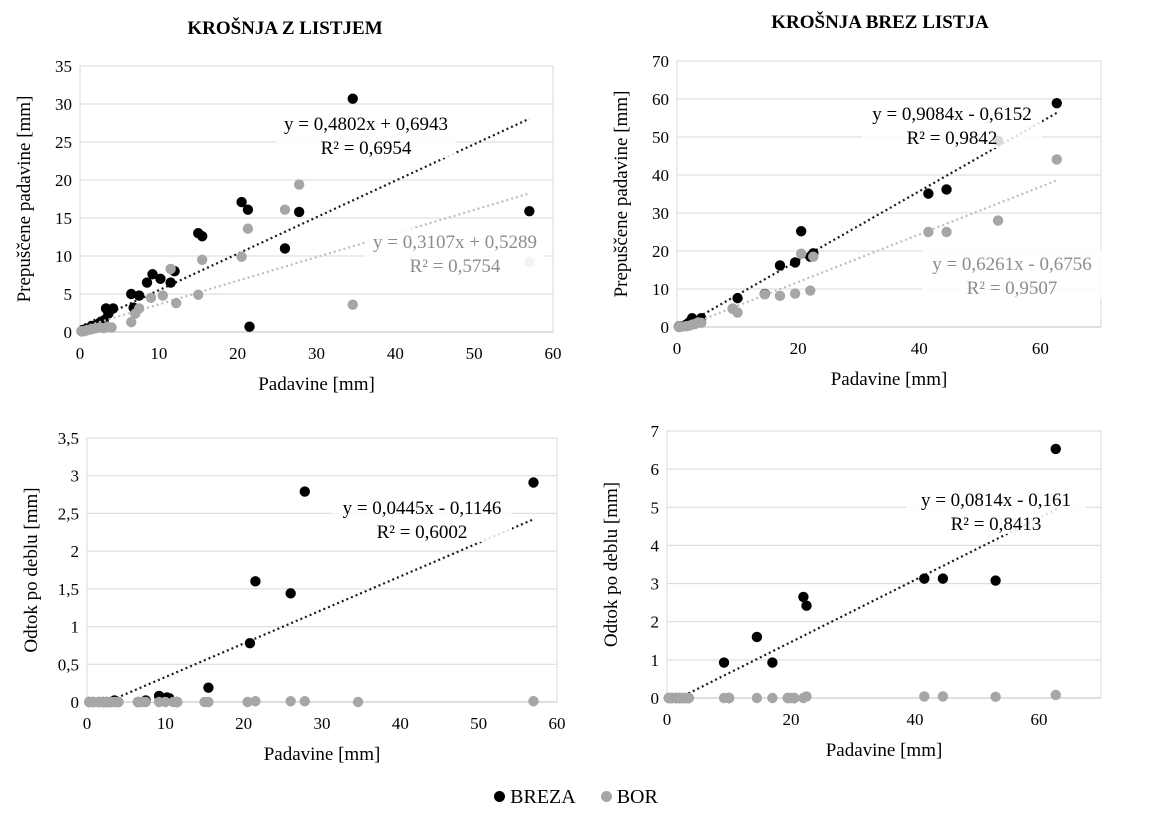 Image resolution: width=1152 pixels, height=813 pixels. Describe the element at coordinates (63, 180) in the screenshot. I see `y-tick-label: 20` at that location.